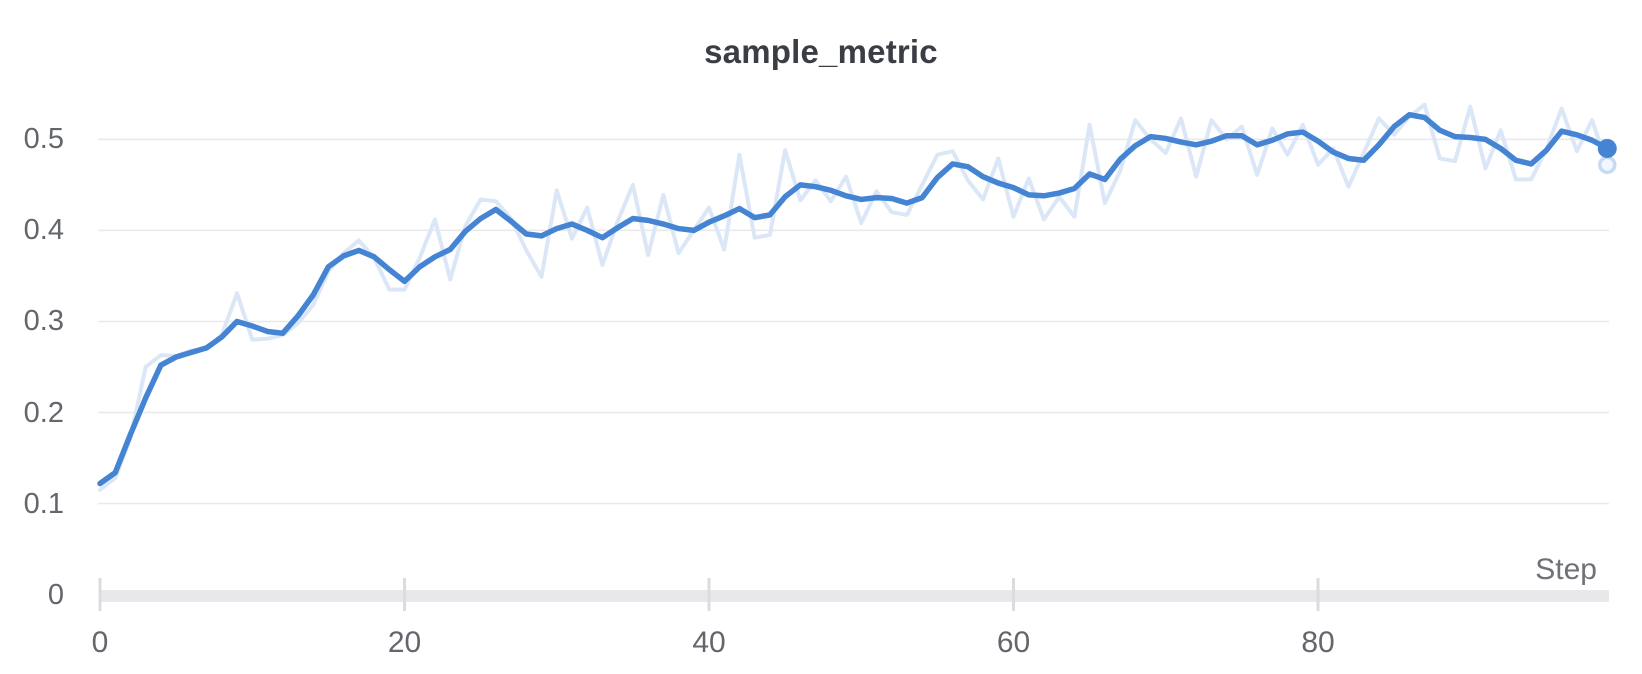 This screenshot has width=1642, height=674. What do you see at coordinates (100, 642) in the screenshot?
I see `x-tick-label: 0` at bounding box center [100, 642].